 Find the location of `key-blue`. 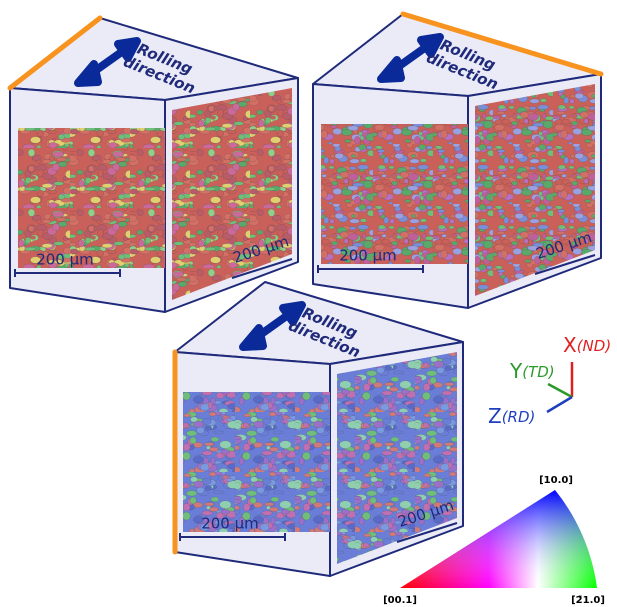

key-blue is located at coordinates (498, 539).